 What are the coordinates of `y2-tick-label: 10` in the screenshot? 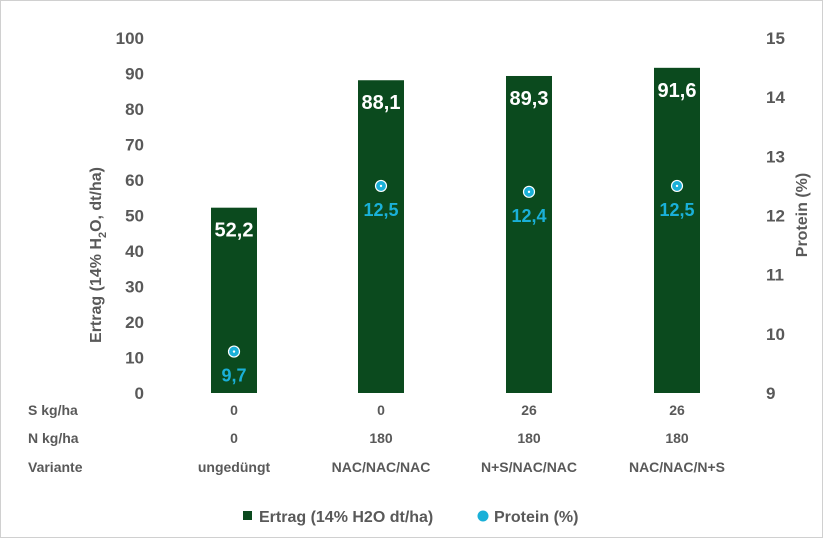 It's located at (775, 334).